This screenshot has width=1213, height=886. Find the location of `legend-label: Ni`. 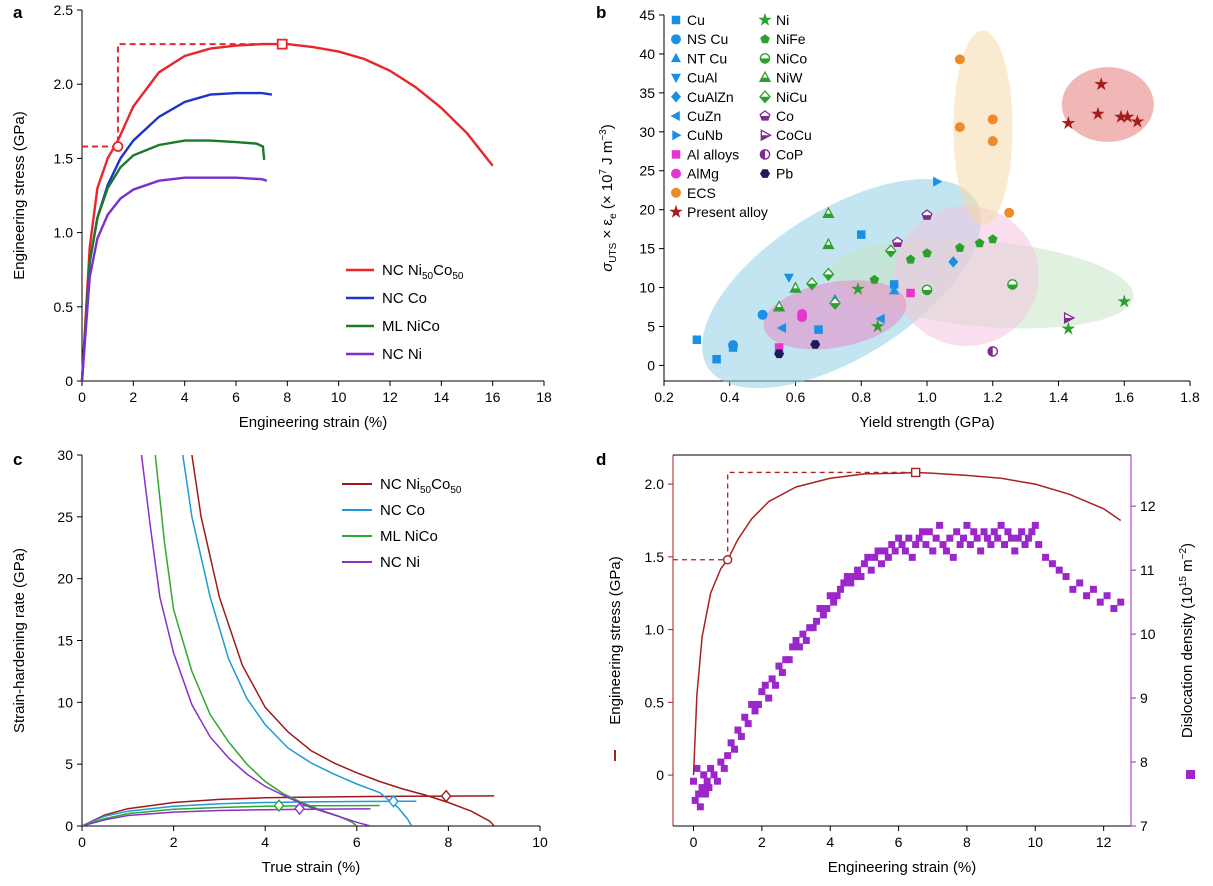

legend-label: Ni is located at coordinates (782, 20).